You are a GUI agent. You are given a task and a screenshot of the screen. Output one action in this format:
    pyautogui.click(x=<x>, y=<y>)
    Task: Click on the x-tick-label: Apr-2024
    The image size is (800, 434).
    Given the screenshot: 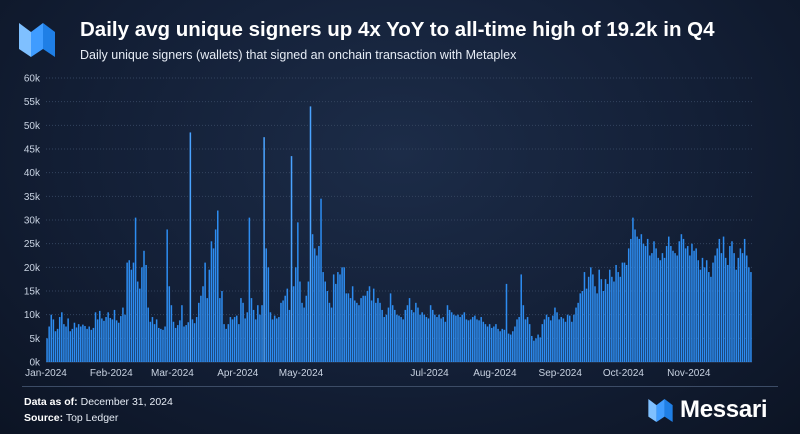 What is the action you would take?
    pyautogui.click(x=238, y=373)
    